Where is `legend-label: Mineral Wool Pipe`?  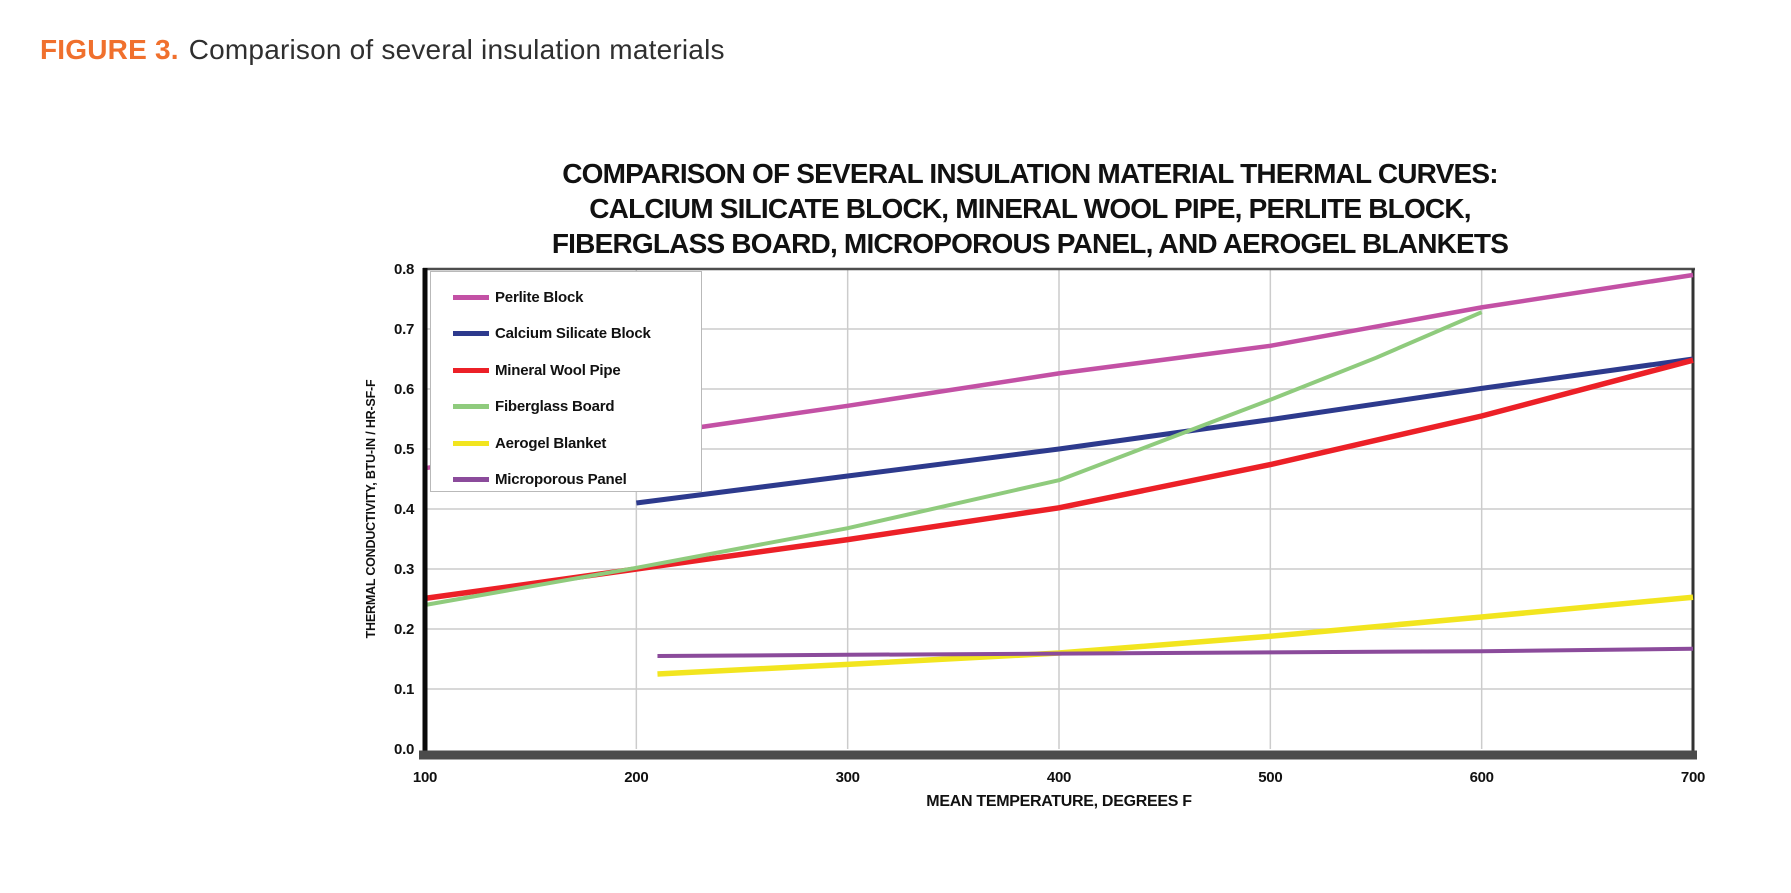 legend-label: Mineral Wool Pipe is located at coordinates (558, 370).